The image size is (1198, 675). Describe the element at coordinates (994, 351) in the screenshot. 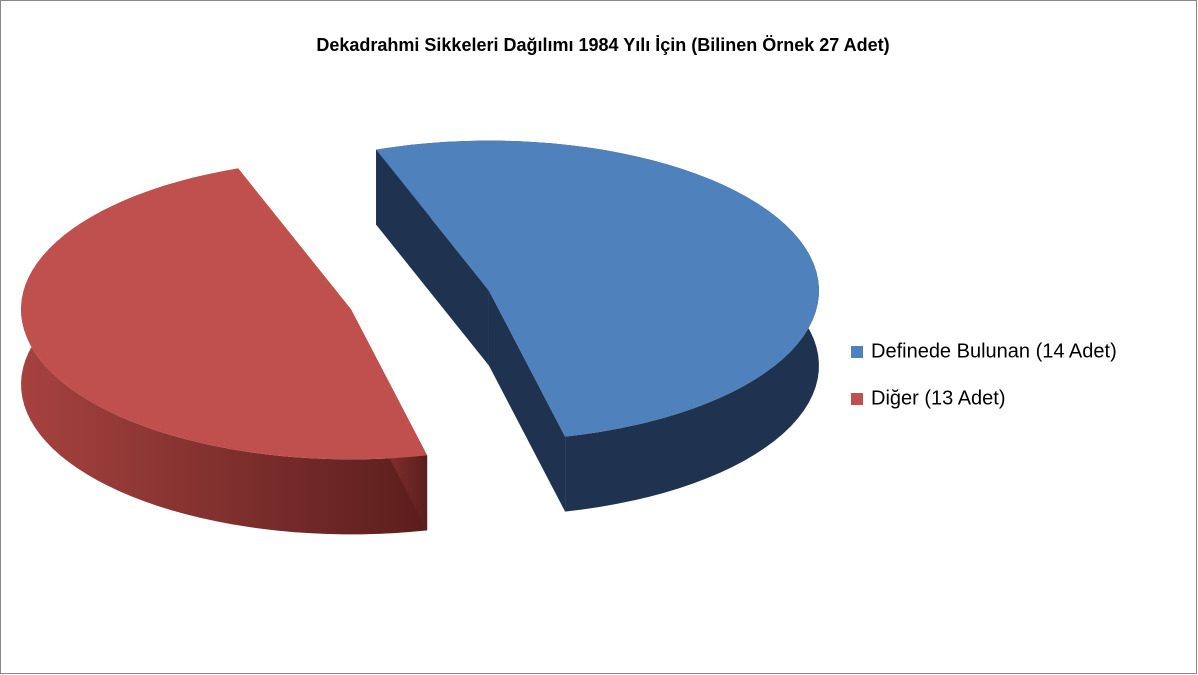

I see `legend-label: Definede Bulunan (14 Adet)` at that location.